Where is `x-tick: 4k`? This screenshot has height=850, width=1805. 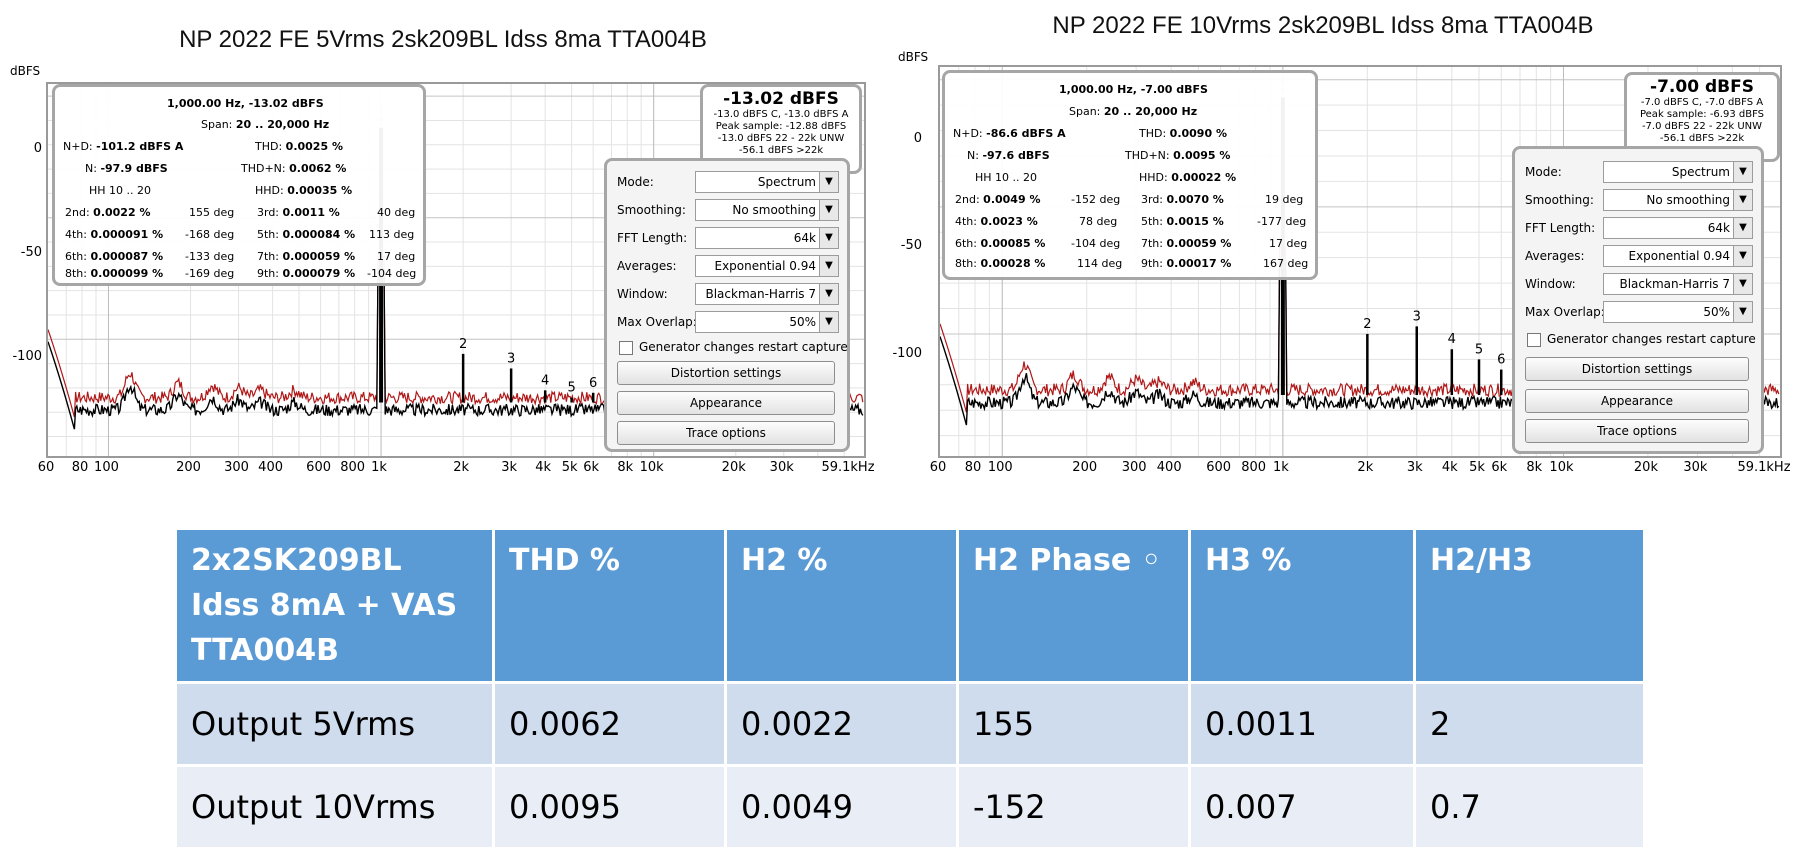 x-tick: 4k is located at coordinates (543, 467).